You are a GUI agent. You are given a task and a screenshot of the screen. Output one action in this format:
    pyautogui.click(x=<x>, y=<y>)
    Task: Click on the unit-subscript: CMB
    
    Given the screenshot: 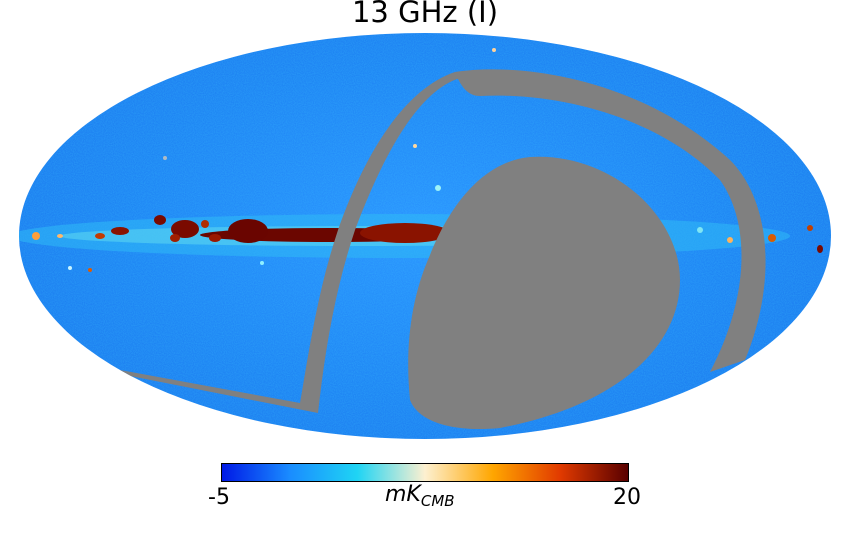 What is the action you would take?
    pyautogui.click(x=437, y=501)
    